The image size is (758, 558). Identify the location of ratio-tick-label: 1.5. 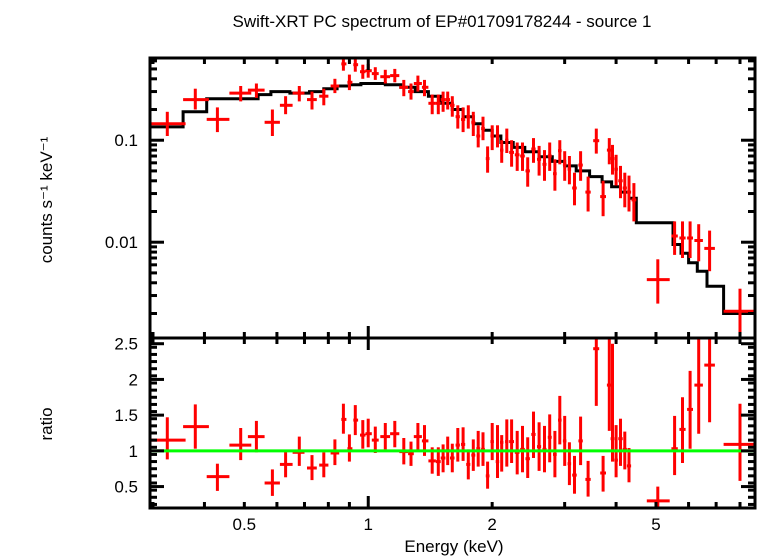
(126, 415).